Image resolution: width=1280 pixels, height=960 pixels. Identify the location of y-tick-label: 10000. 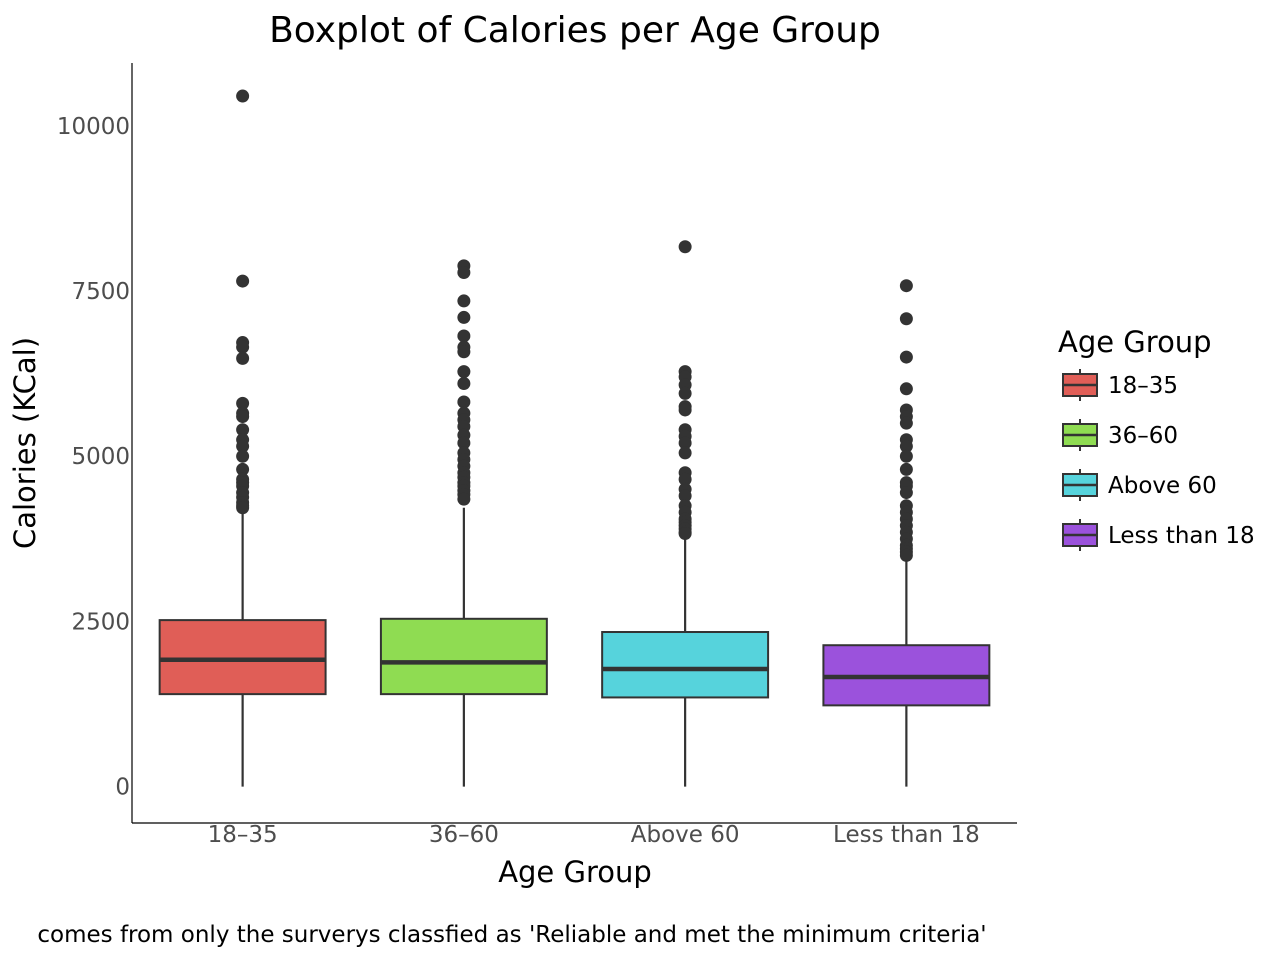
(93, 127).